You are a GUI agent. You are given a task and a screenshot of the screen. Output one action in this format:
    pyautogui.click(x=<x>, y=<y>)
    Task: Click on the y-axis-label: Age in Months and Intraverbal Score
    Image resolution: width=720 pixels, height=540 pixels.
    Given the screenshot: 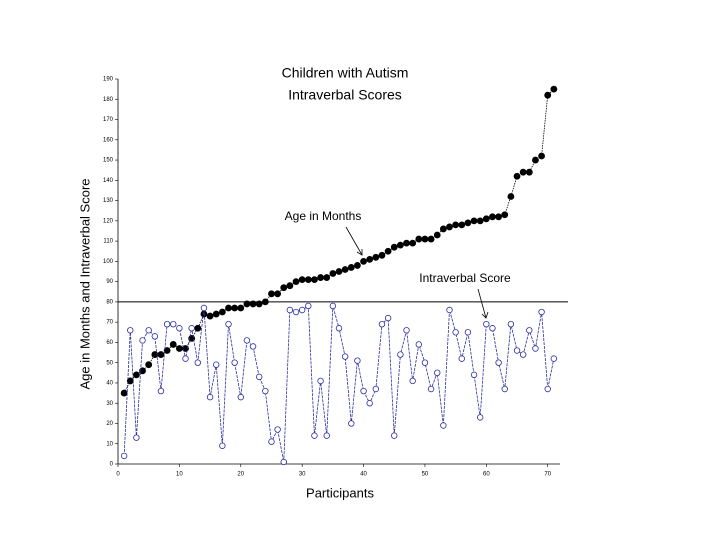 What is the action you would take?
    pyautogui.click(x=84, y=283)
    